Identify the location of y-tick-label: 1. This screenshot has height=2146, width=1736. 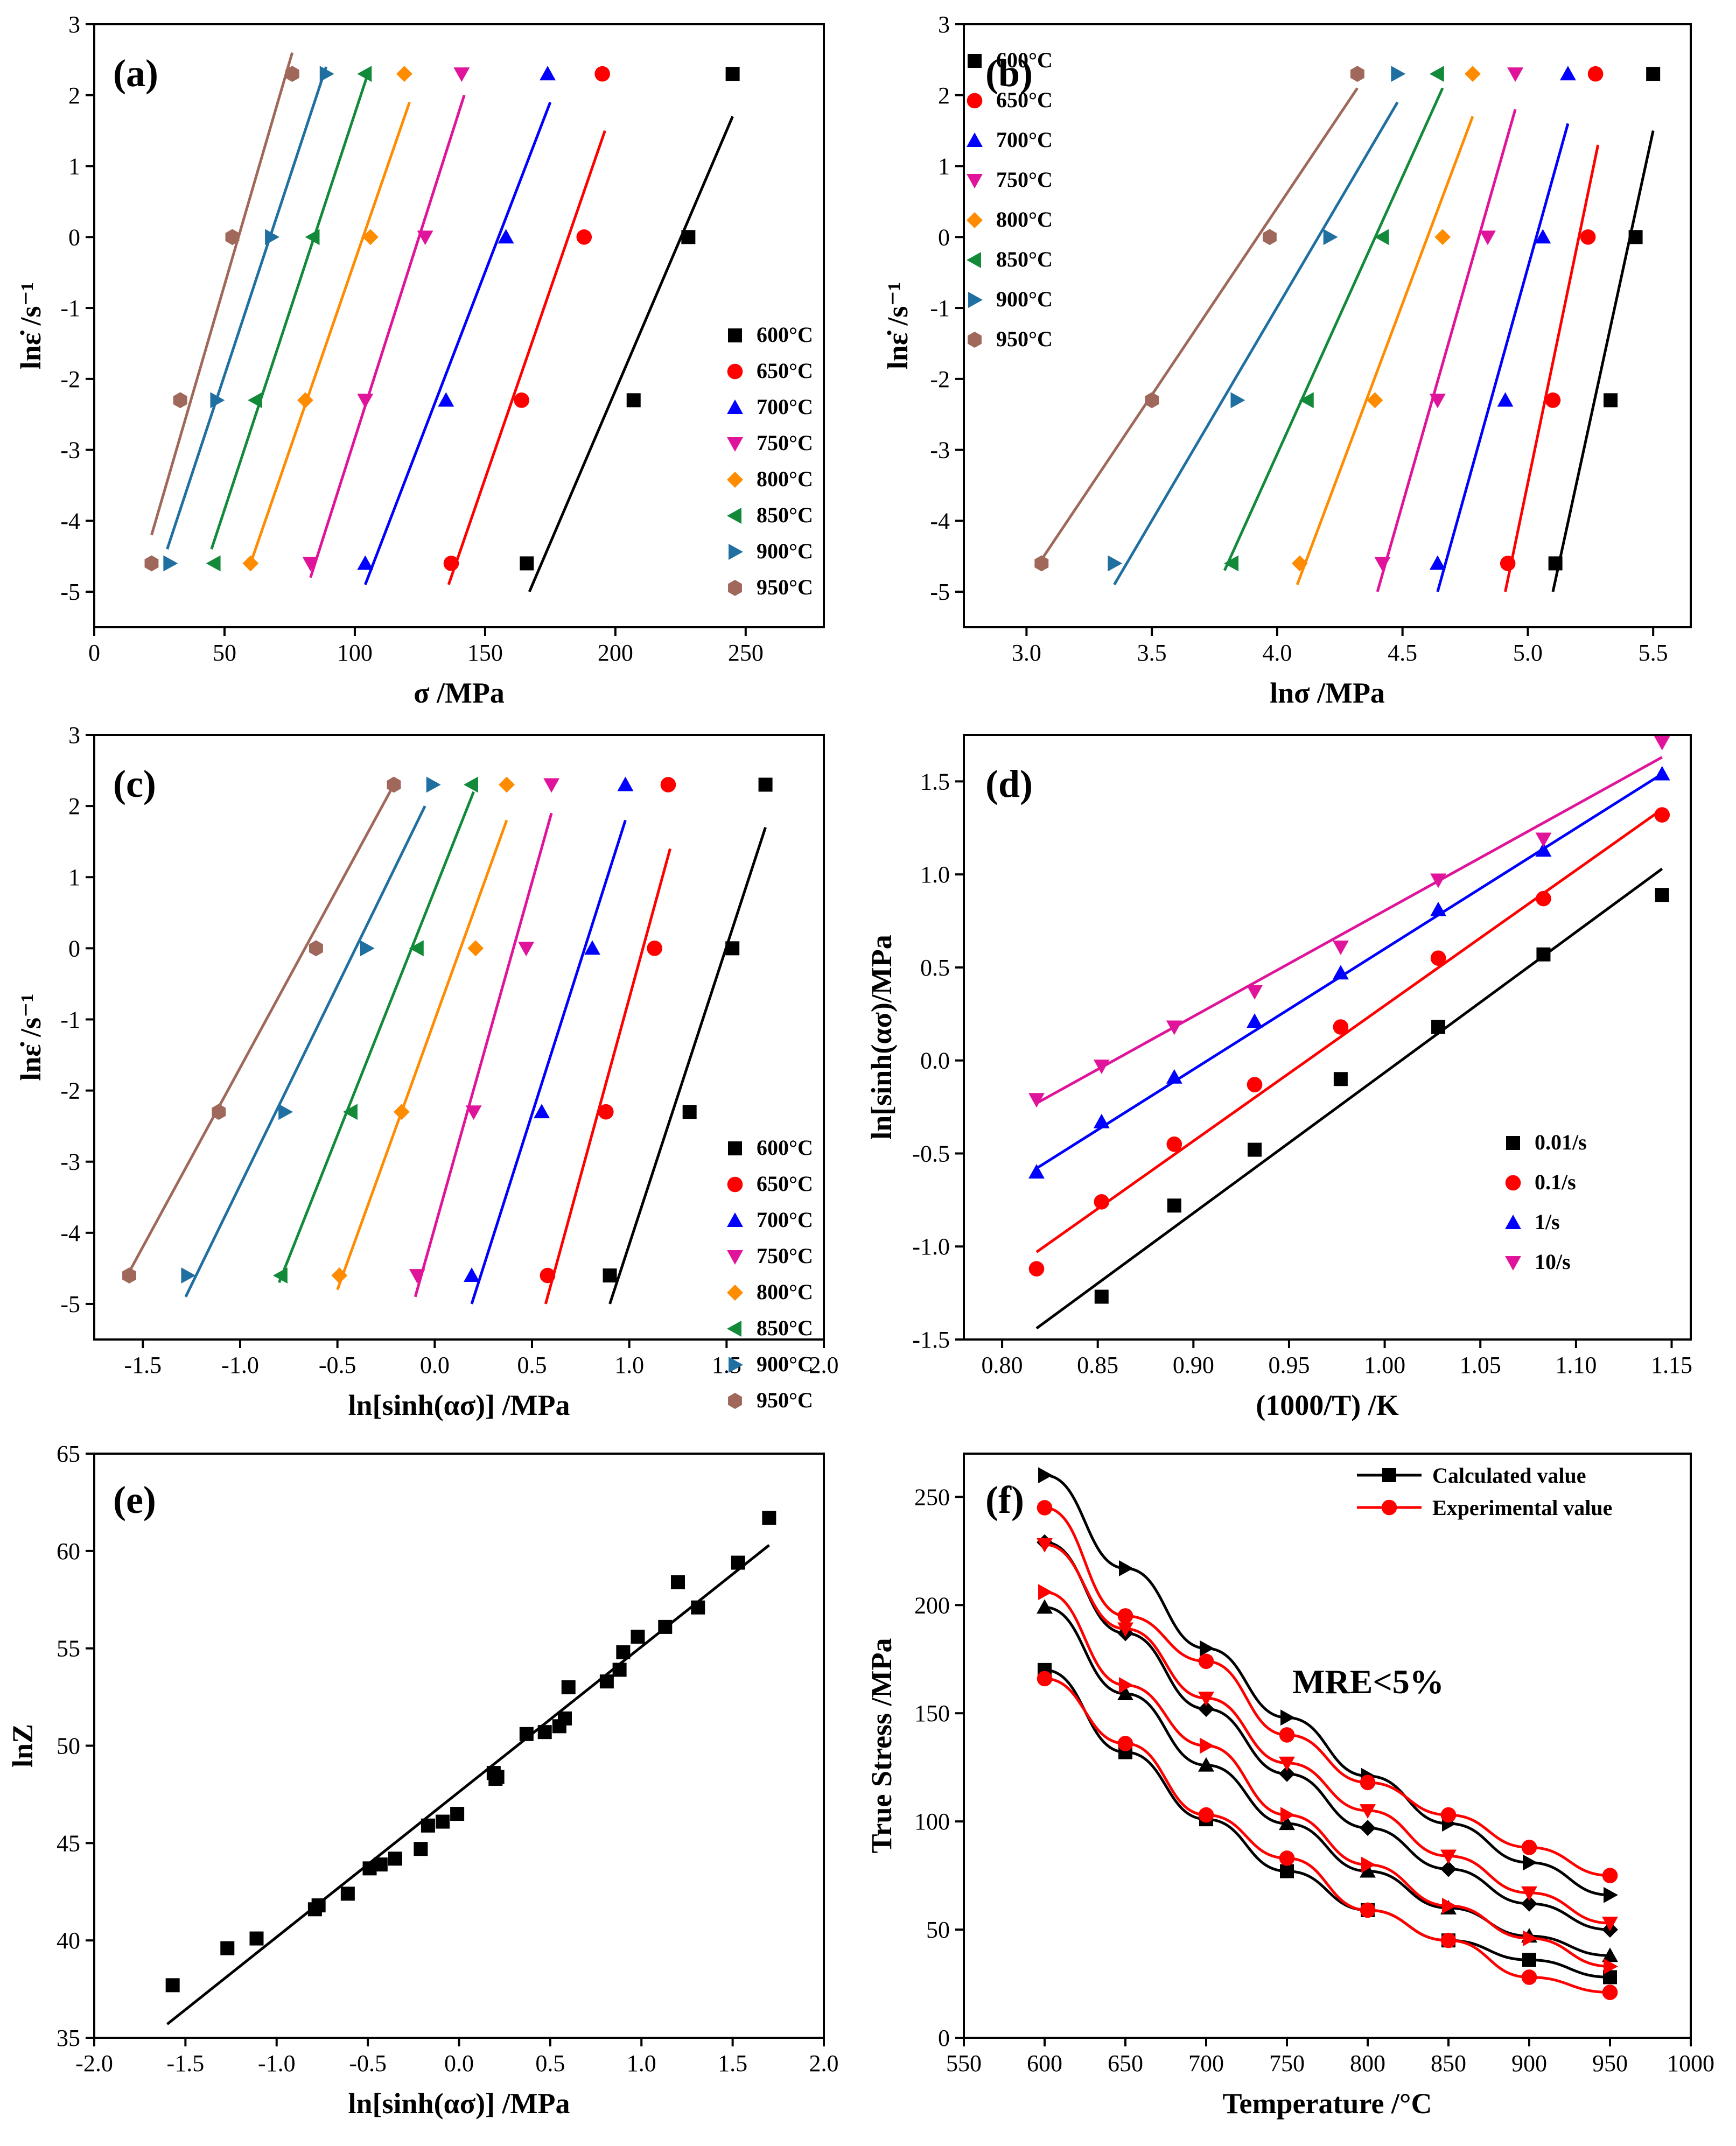
(74, 166).